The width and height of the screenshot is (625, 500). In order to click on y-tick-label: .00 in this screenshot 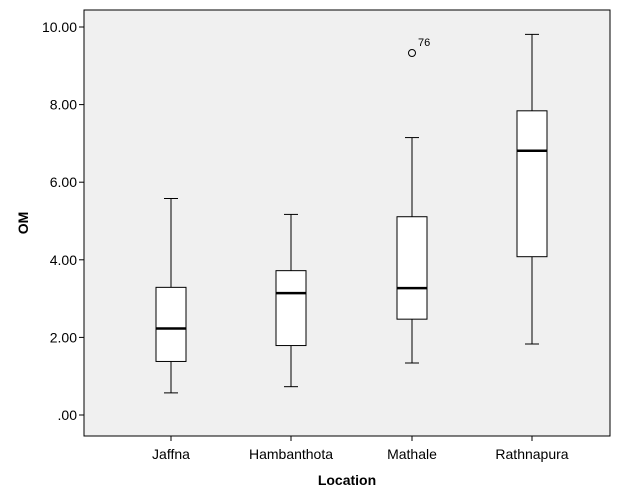, I will do `click(68, 415)`.